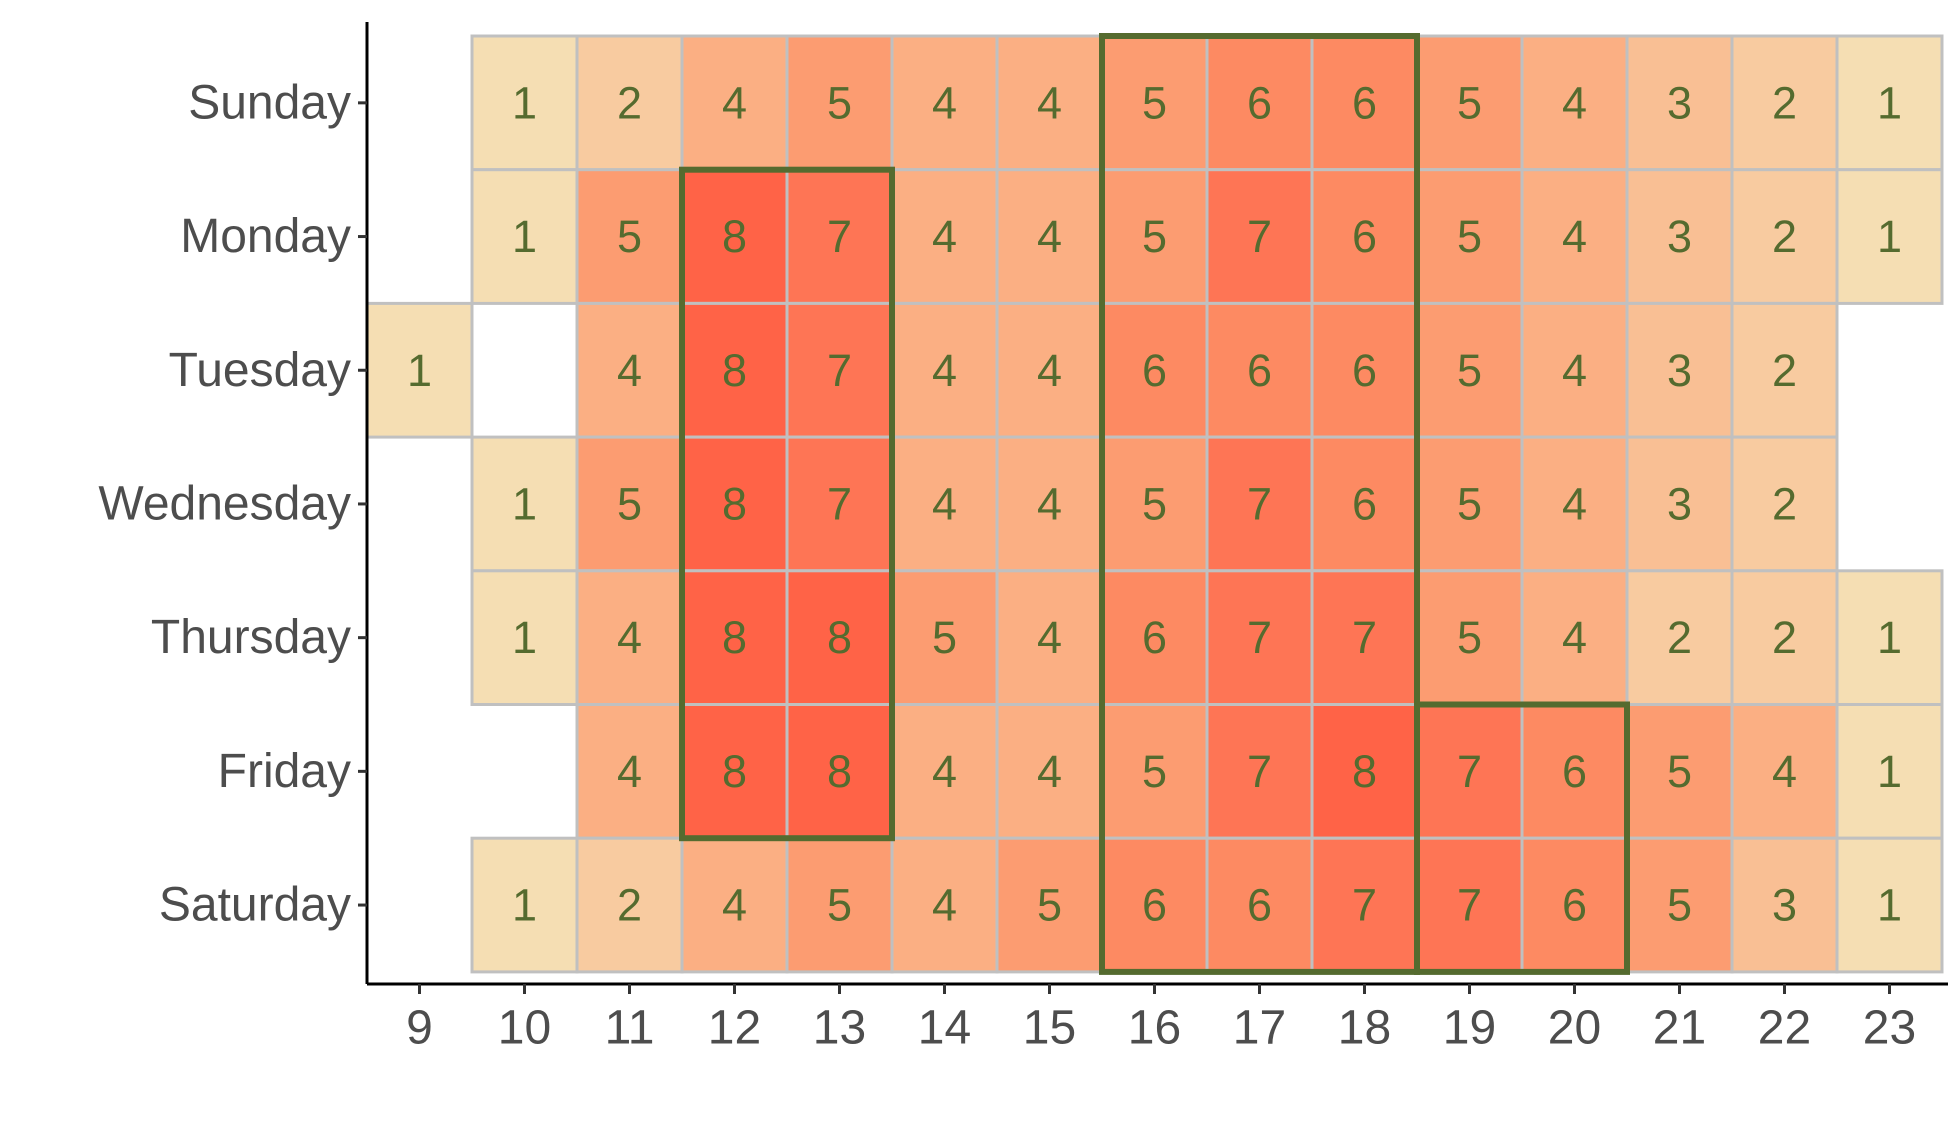 The image size is (1957, 1125). I want to click on x-tick-label: 12, so click(734, 1028).